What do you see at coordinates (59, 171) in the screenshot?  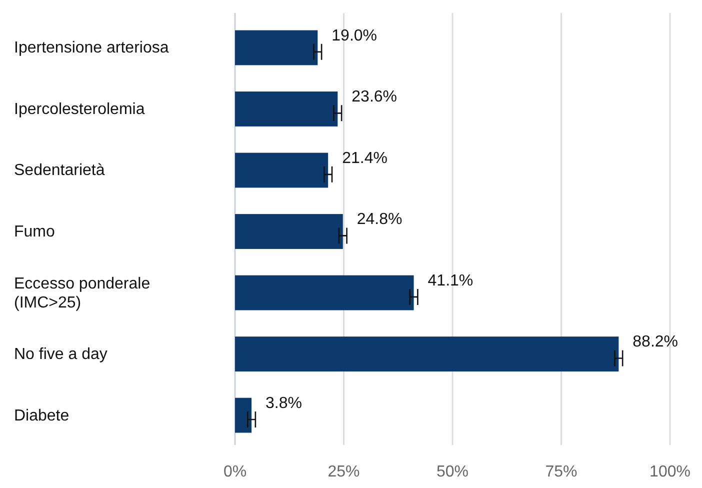 I see `y-tick-label: Sedentarietà` at bounding box center [59, 171].